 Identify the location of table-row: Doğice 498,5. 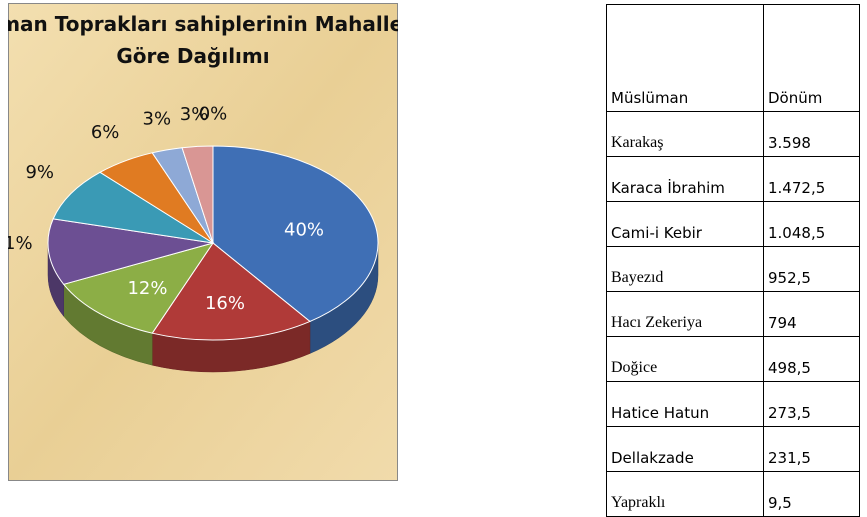
(733, 359).